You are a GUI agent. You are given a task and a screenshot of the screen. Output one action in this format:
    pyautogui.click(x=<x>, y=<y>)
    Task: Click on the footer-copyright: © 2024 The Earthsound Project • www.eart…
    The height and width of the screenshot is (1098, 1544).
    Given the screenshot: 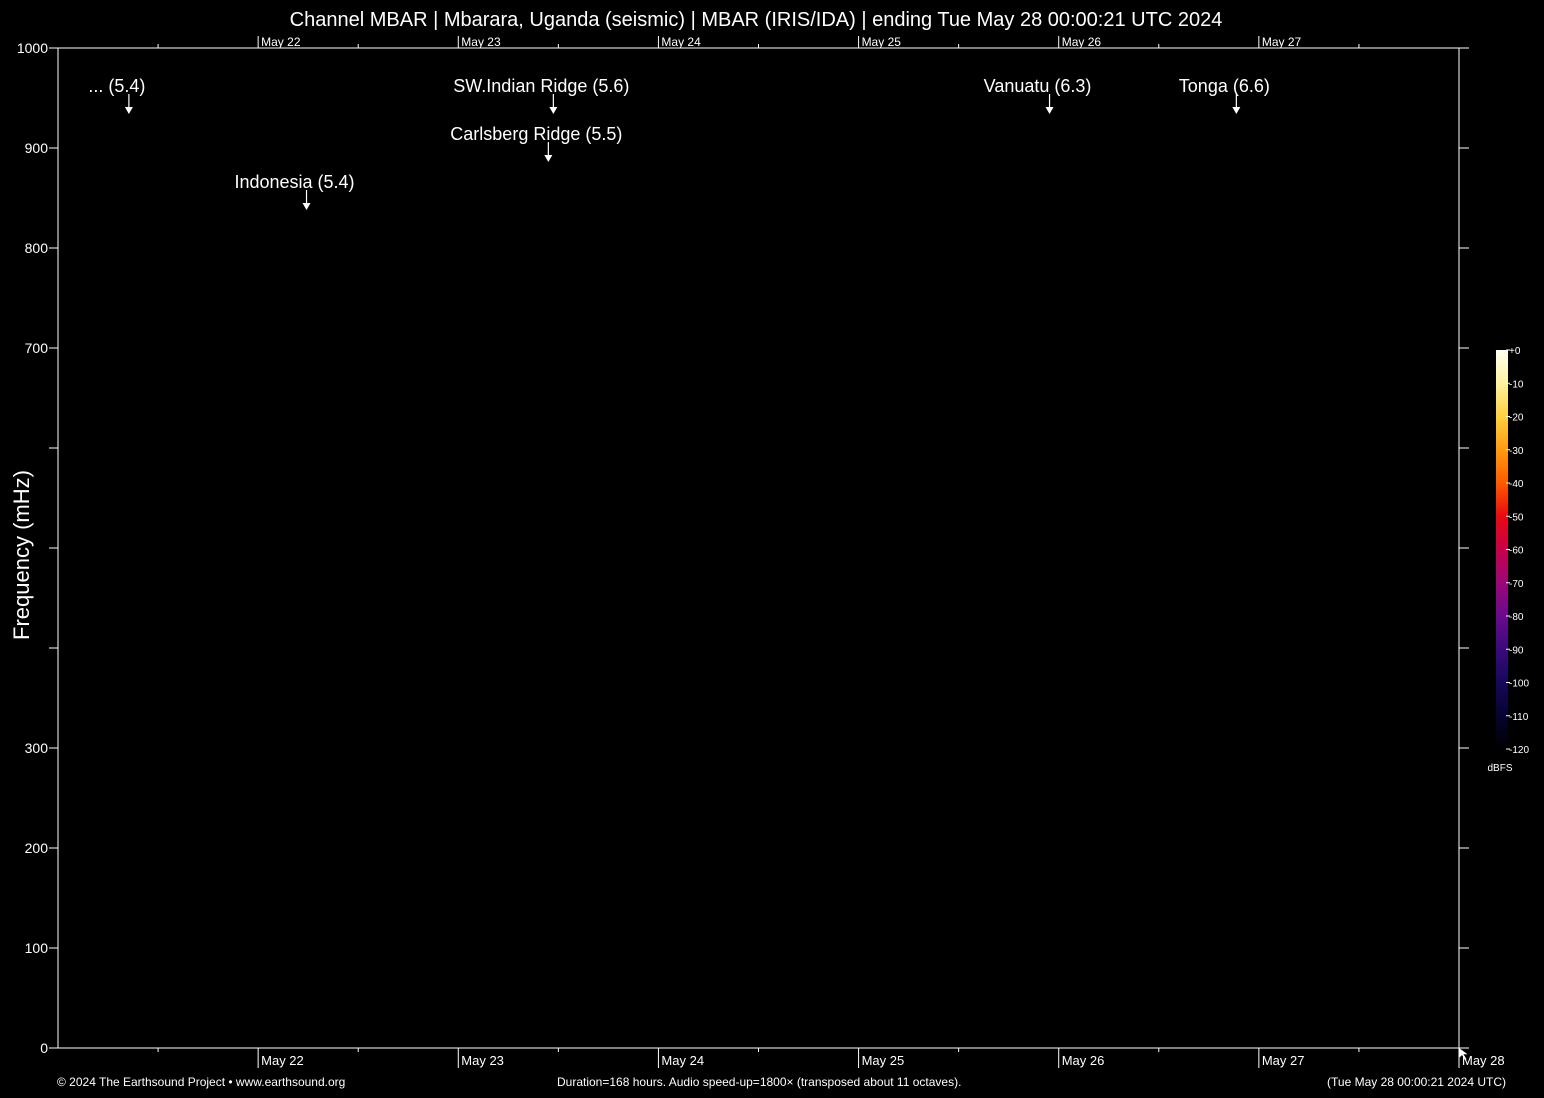 What is the action you would take?
    pyautogui.click(x=201, y=1082)
    